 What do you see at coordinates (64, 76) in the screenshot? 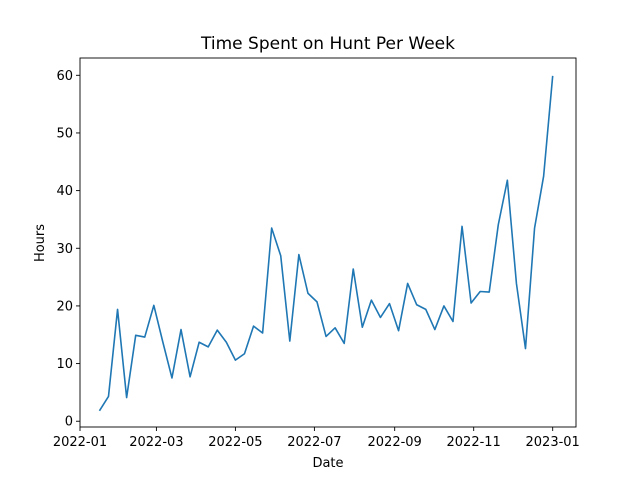
I see `y-tick-label: 60` at bounding box center [64, 76].